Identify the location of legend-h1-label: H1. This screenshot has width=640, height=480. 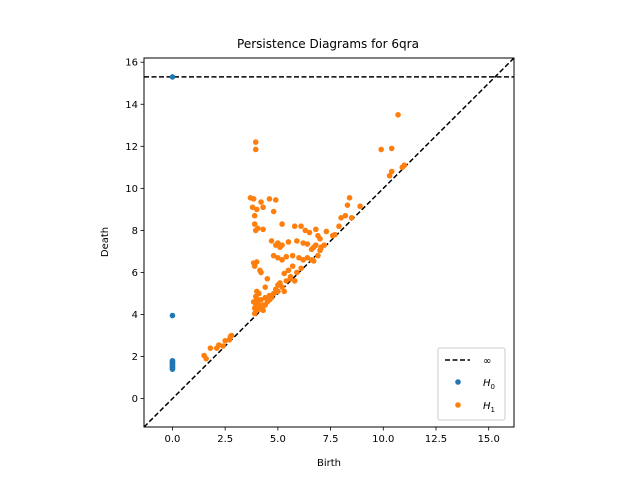
(489, 407).